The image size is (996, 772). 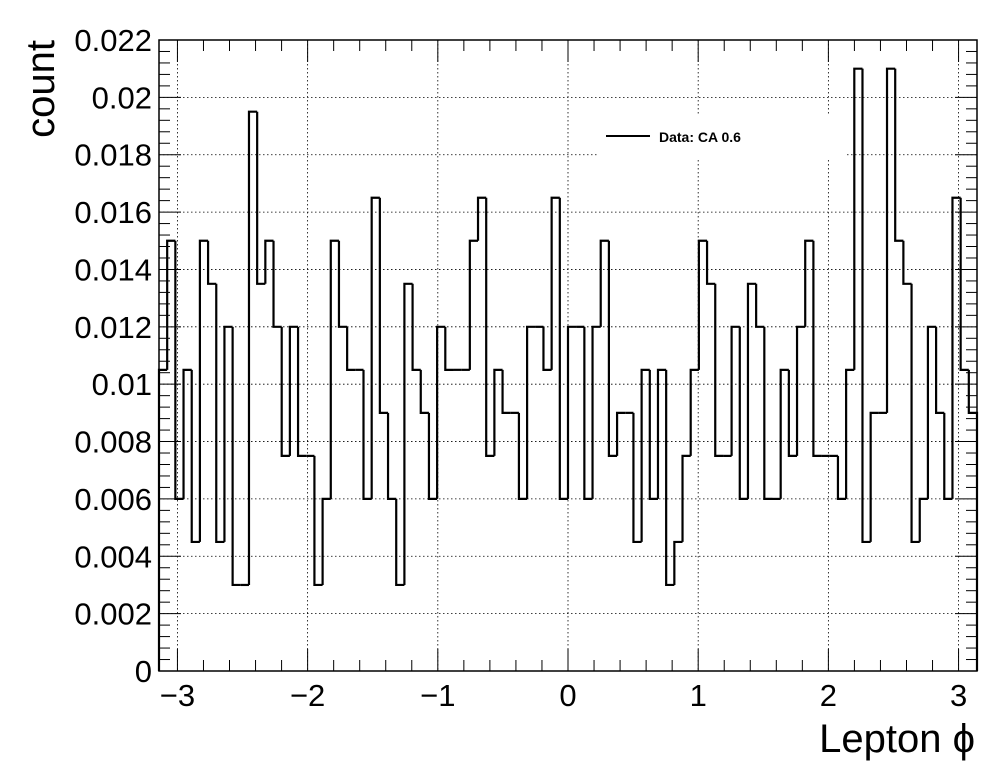 What do you see at coordinates (113, 212) in the screenshot?
I see `y-tick-label: 0.016` at bounding box center [113, 212].